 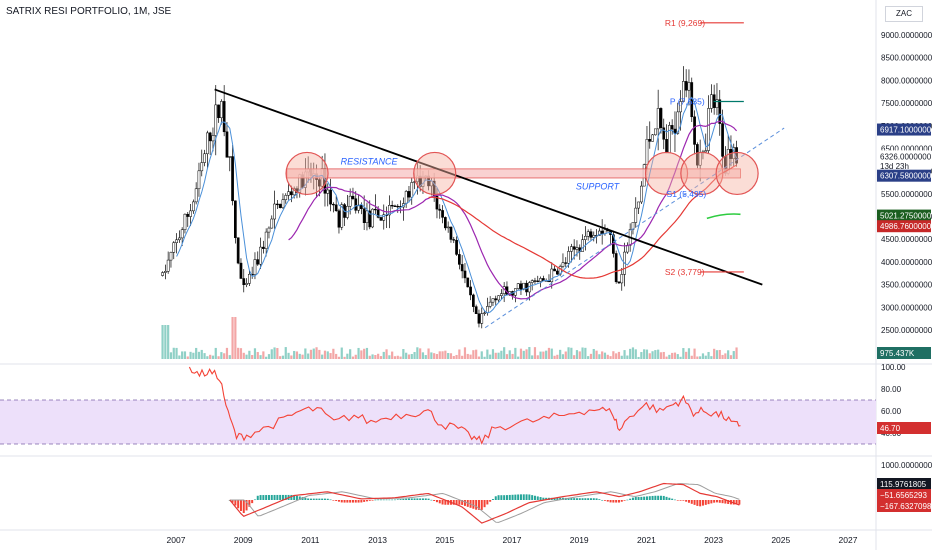 I want to click on y-tick-label: 3000.0000000, so click(x=906, y=307).